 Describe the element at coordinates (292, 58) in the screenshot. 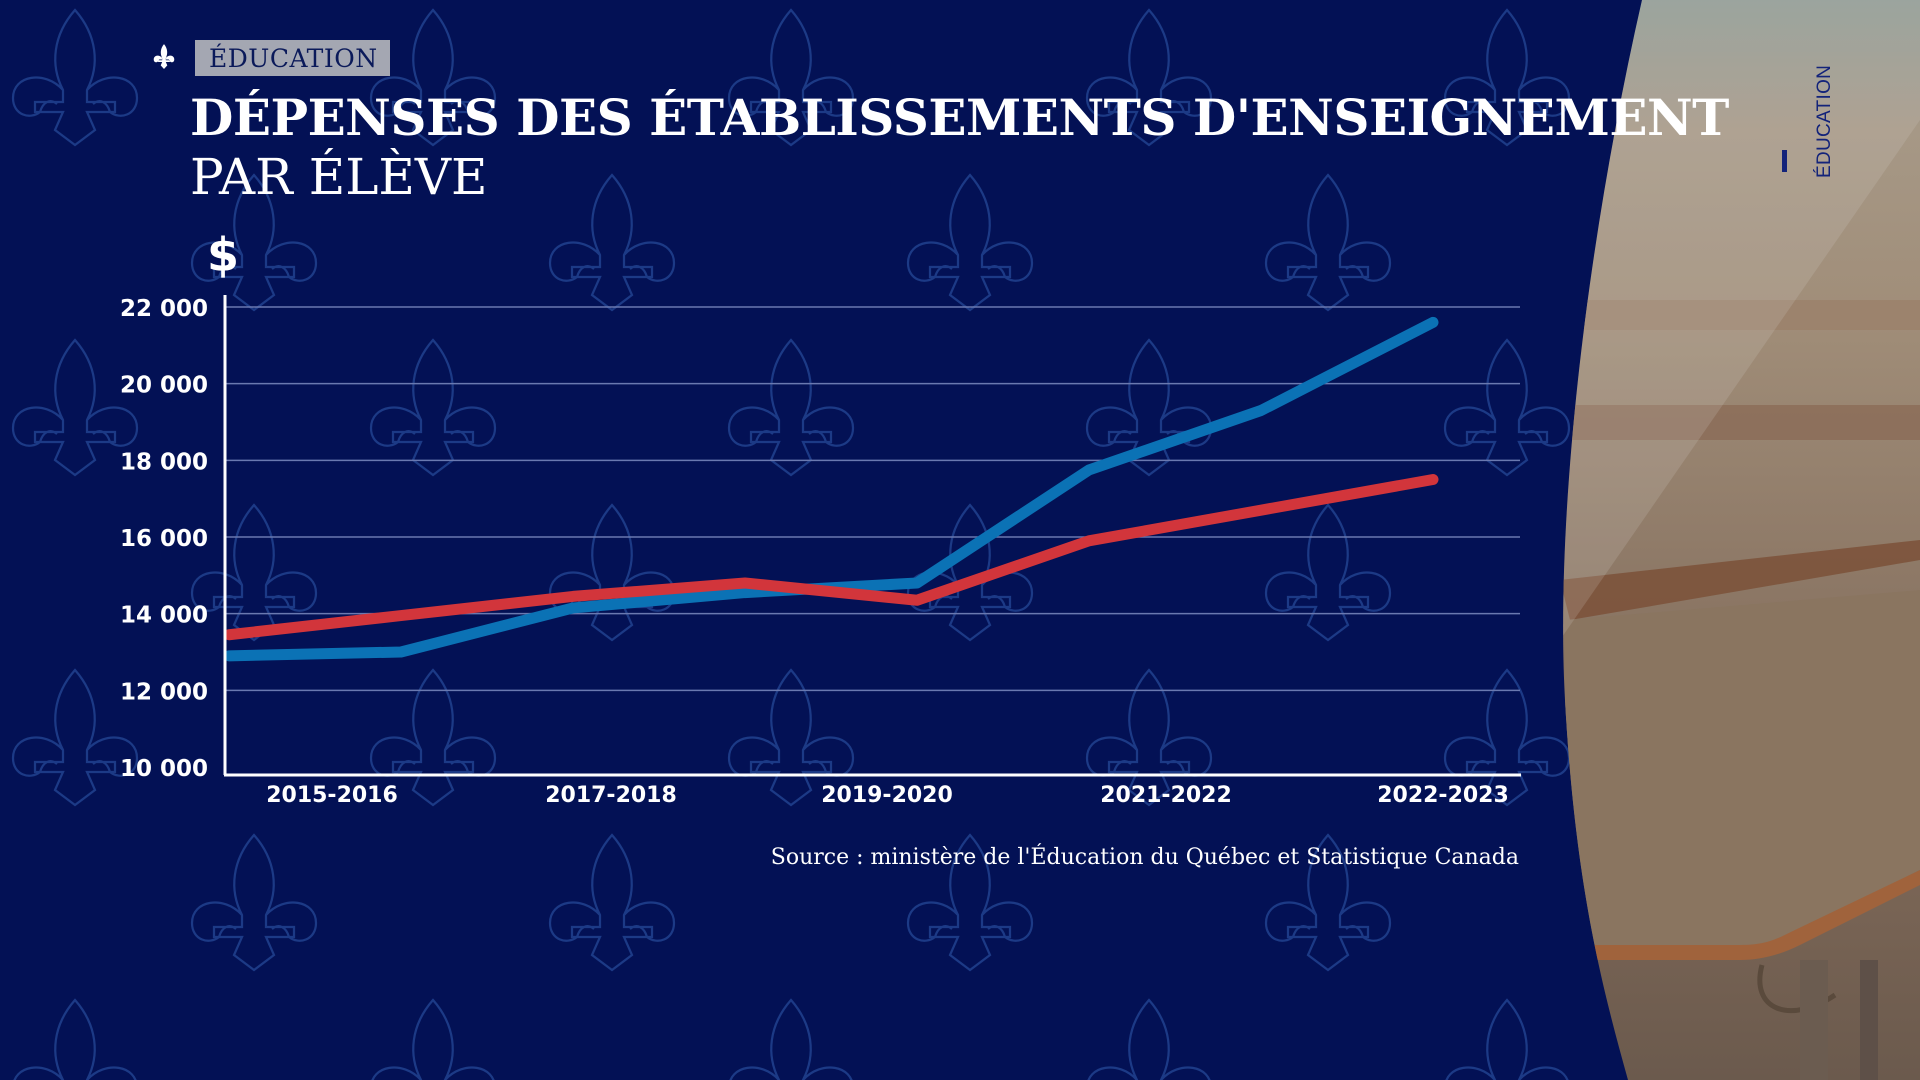

I see `category-tag: ÉDUCATION` at that location.